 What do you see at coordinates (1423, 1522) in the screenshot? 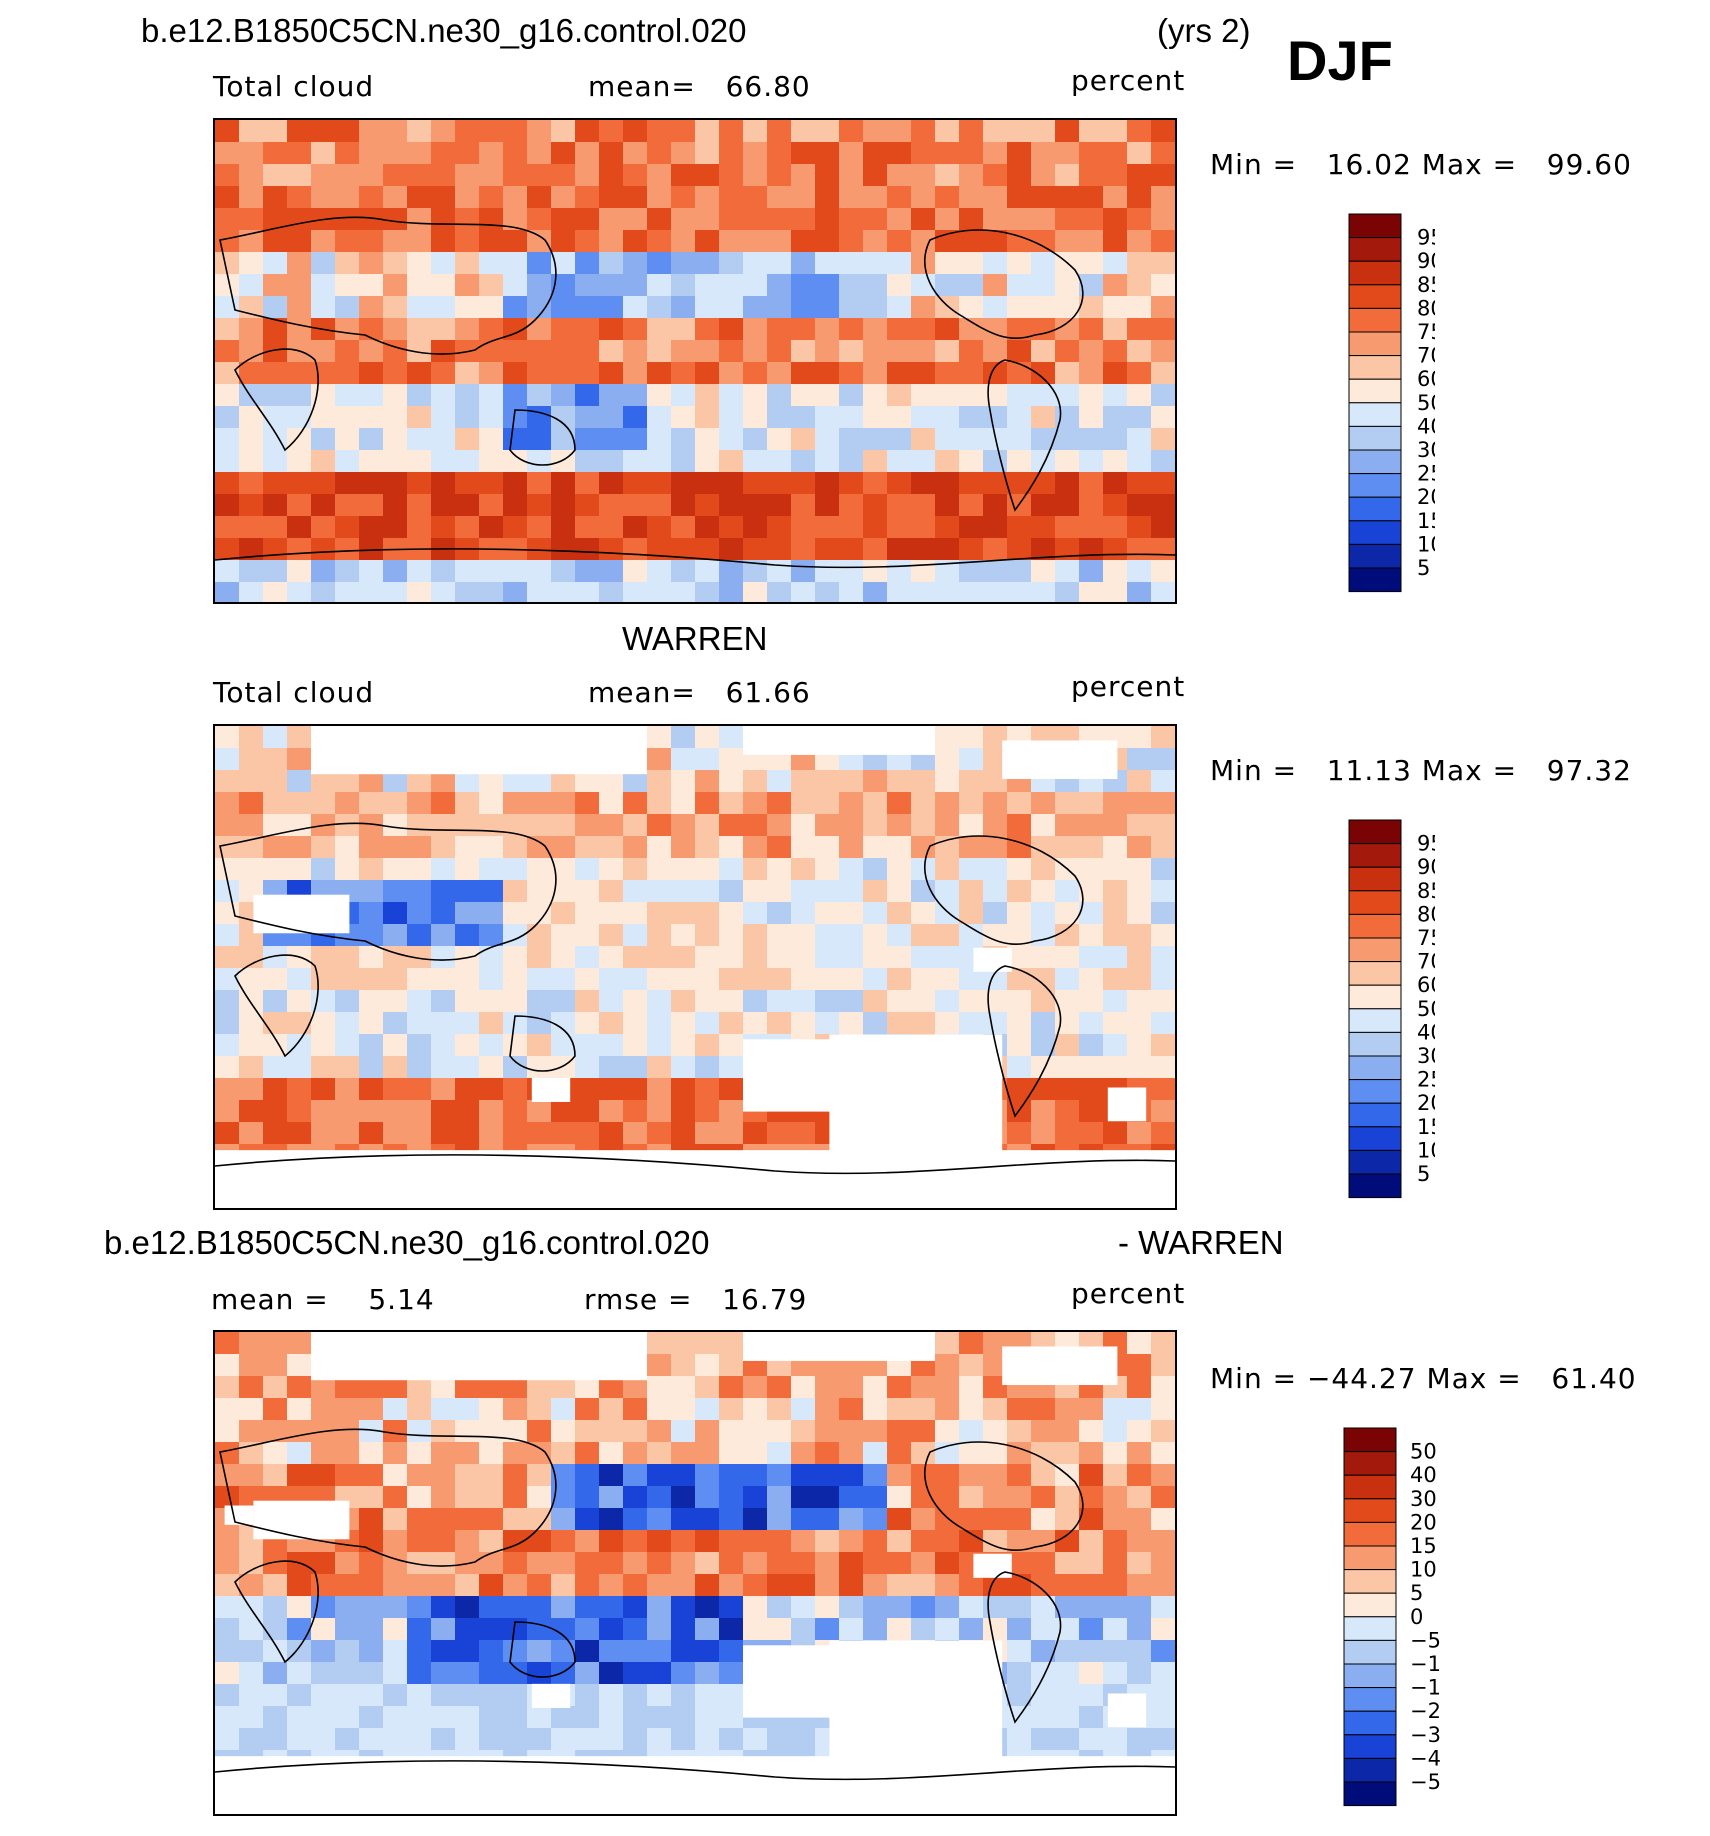
I see `colorbar-tick-label: 20` at bounding box center [1423, 1522].